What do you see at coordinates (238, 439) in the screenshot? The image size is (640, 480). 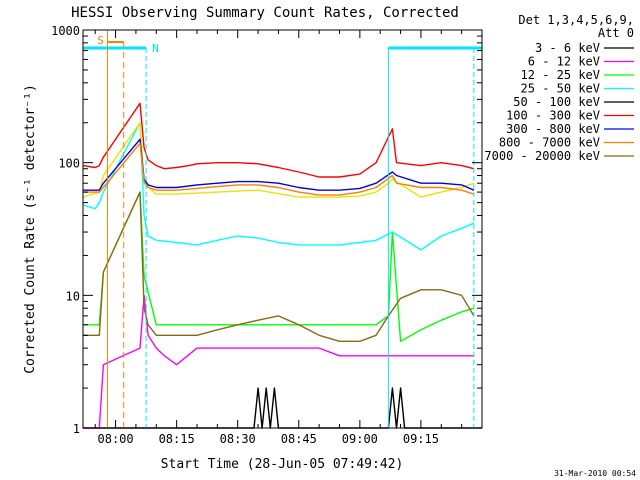 I see `x-tick-label: 08:30` at bounding box center [238, 439].